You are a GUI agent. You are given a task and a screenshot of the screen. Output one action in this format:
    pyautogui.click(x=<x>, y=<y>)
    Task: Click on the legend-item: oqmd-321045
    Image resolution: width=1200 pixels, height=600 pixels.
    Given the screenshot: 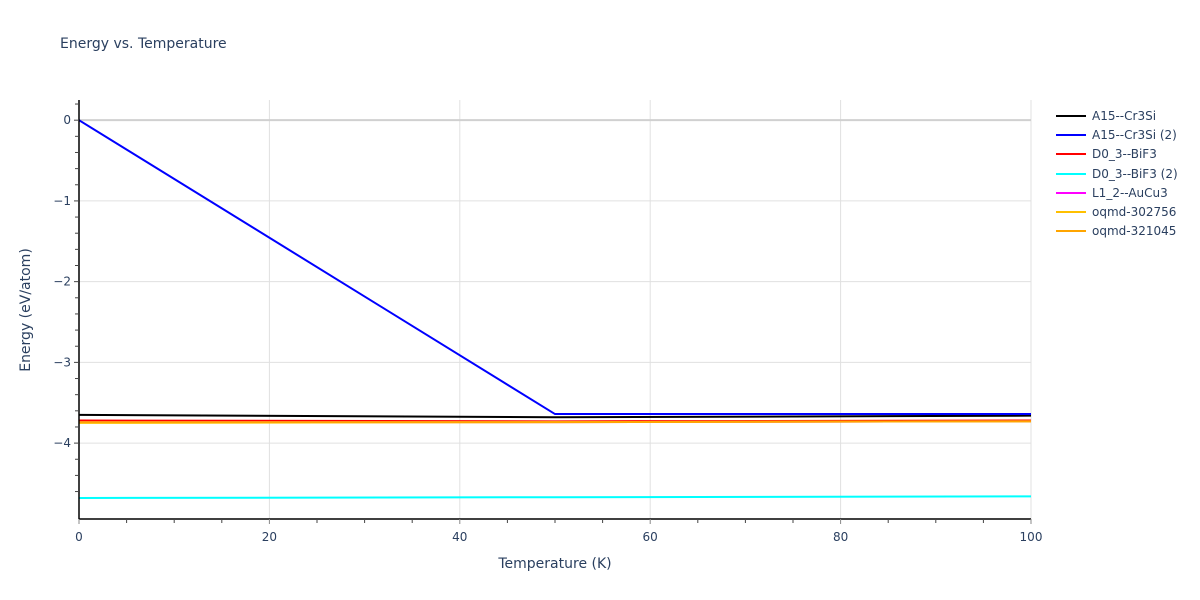 What is the action you would take?
    pyautogui.click(x=1117, y=231)
    